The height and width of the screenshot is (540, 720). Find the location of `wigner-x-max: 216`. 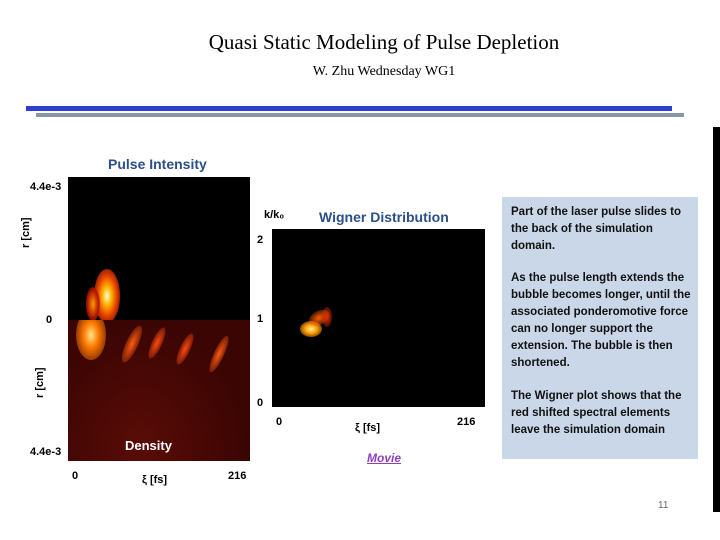

wigner-x-max: 216 is located at coordinates (466, 422).